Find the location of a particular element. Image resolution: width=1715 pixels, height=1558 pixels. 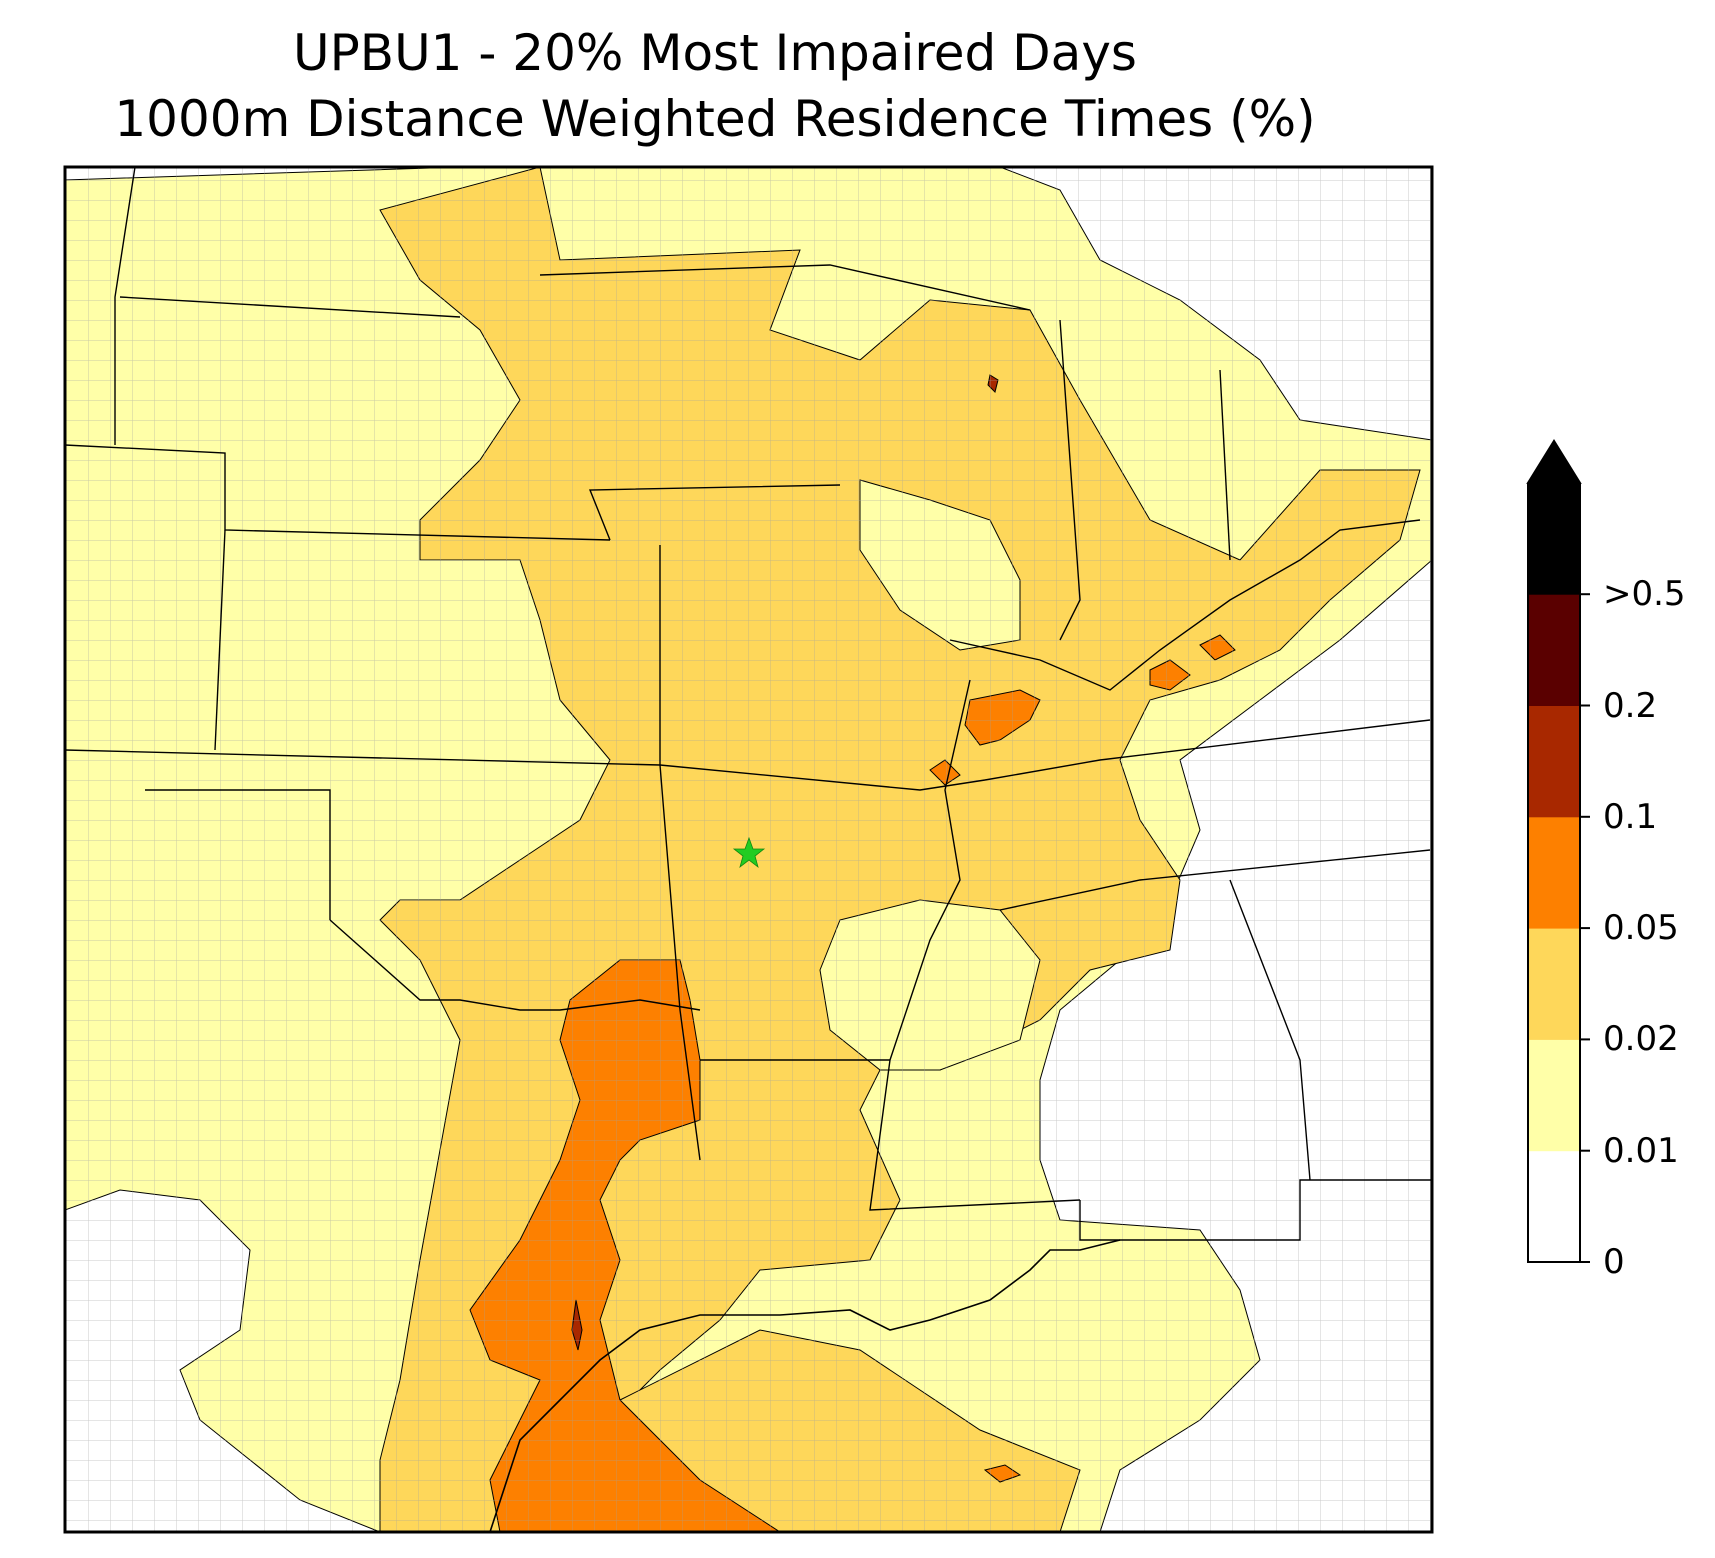

colorbar-tick-label: 0 is located at coordinates (1614, 1262).